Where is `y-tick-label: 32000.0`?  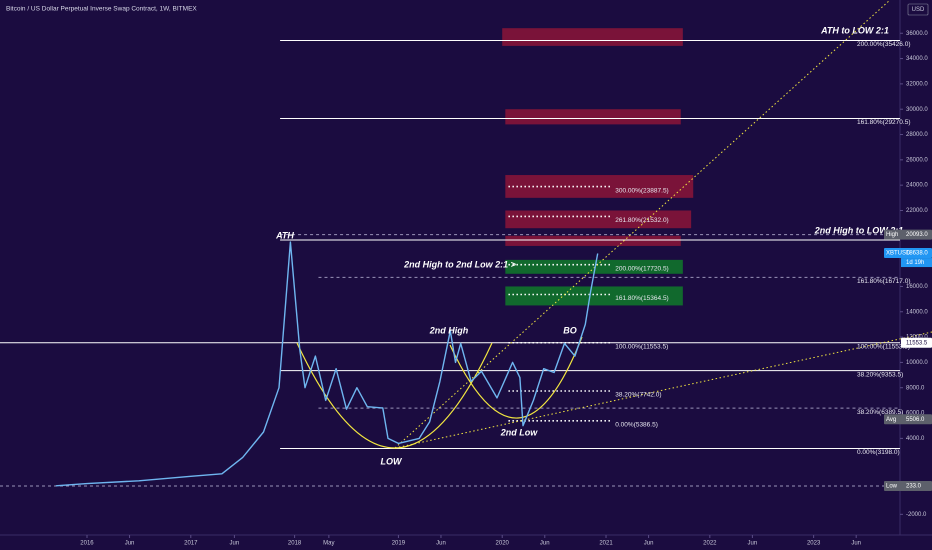
y-tick-label: 32000.0 is located at coordinates (917, 84).